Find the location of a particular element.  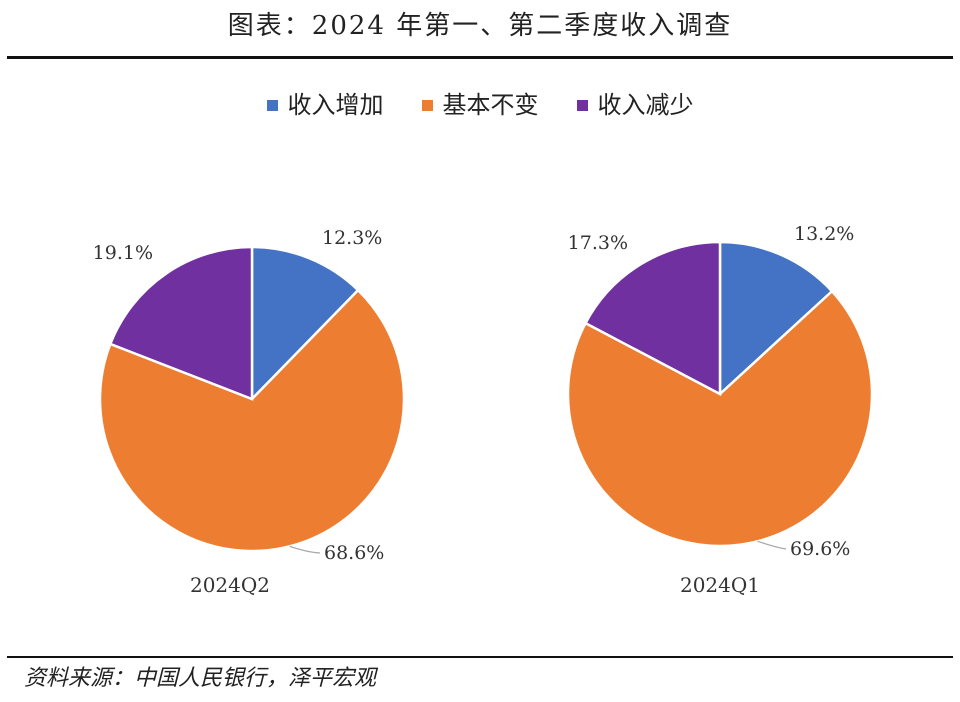

legend-item-decrease: 收入减少 is located at coordinates (635, 105).